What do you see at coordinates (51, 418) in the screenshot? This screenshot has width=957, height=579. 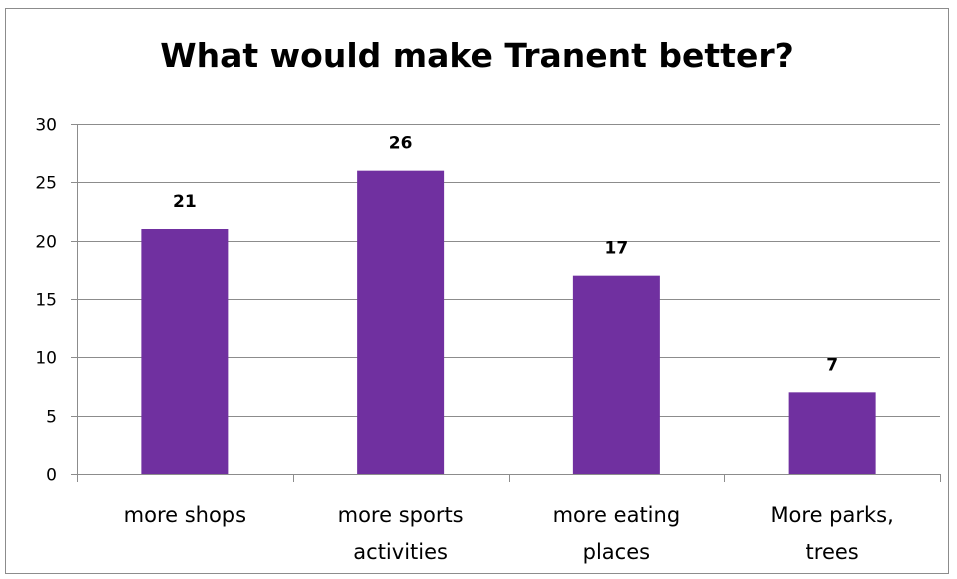 I see `y-tick-label: 5` at bounding box center [51, 418].